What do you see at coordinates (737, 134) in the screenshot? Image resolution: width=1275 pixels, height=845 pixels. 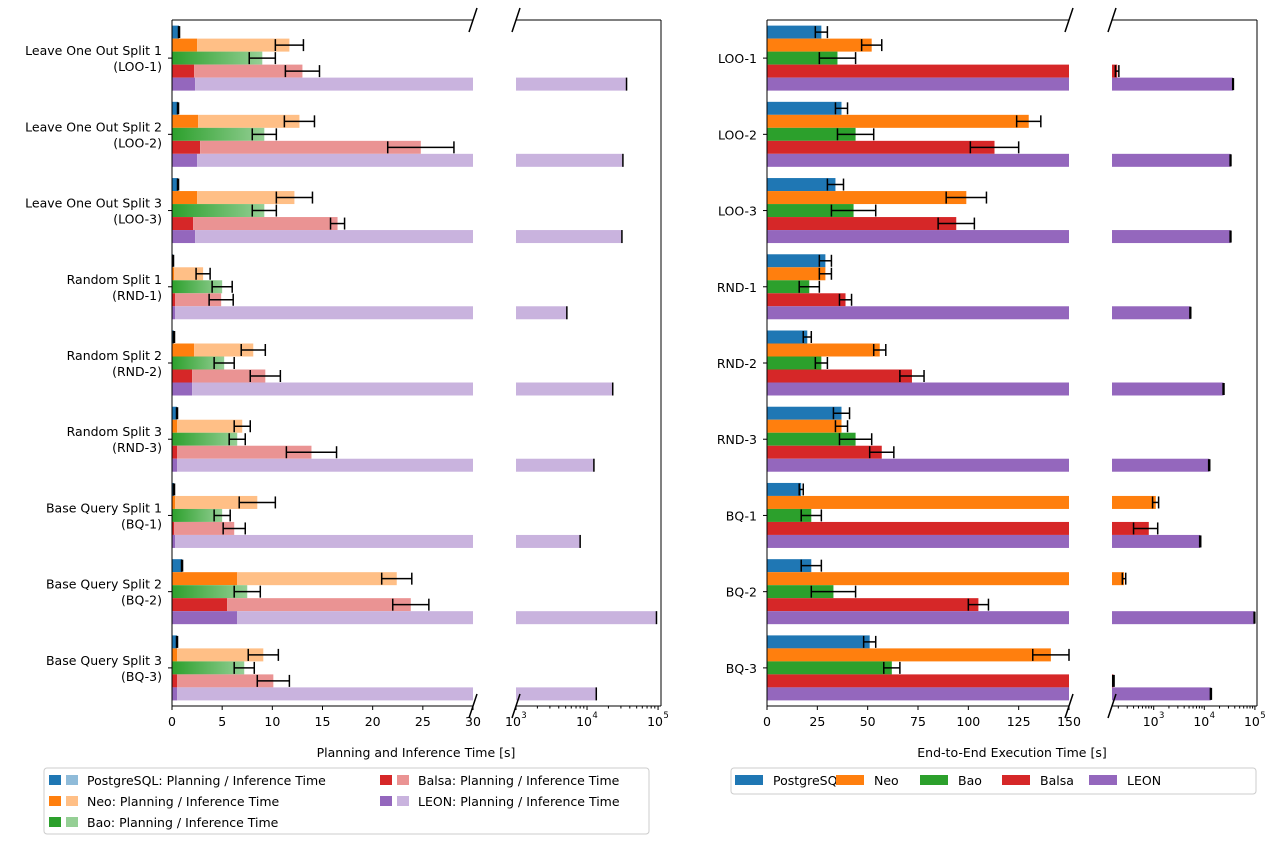 I see `category-label: LOO-2` at bounding box center [737, 134].